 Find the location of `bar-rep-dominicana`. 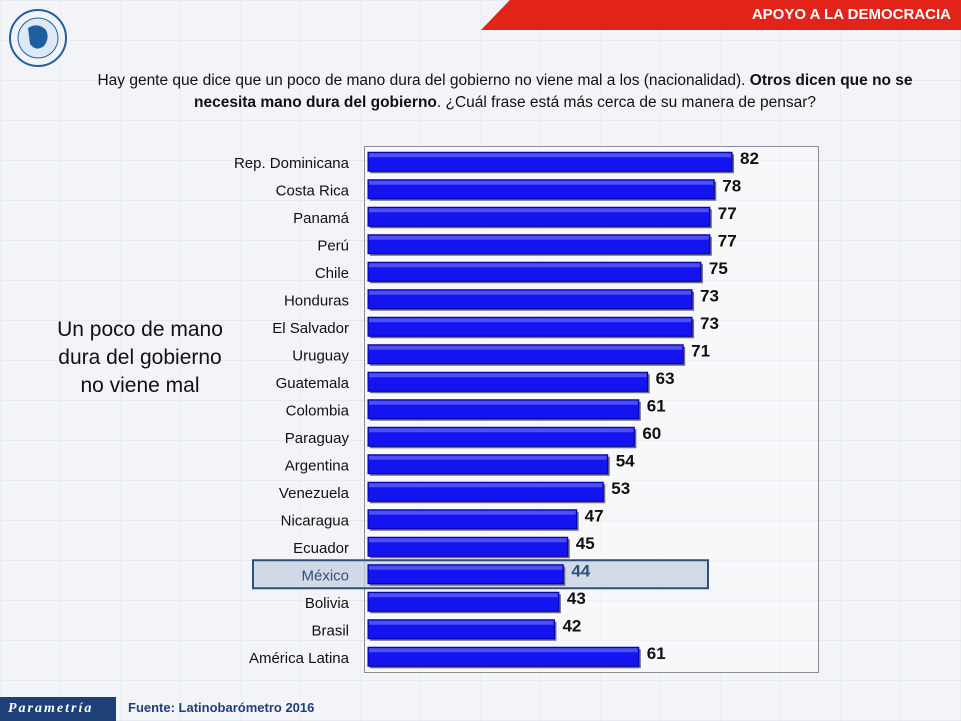

bar-rep-dominicana is located at coordinates (550, 161).